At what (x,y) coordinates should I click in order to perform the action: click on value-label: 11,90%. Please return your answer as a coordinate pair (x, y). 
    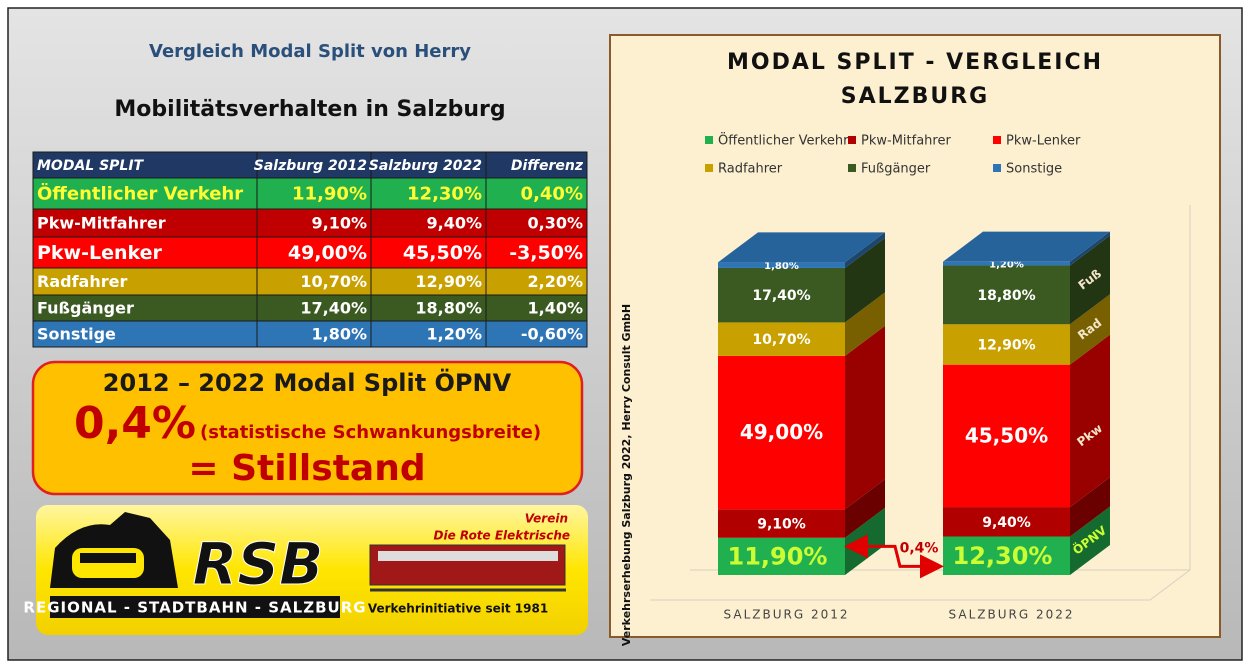
    Looking at the image, I should click on (778, 556).